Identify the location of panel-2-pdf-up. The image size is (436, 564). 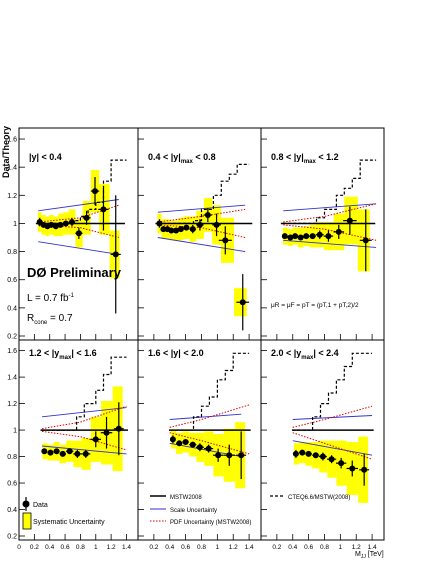
(201, 215).